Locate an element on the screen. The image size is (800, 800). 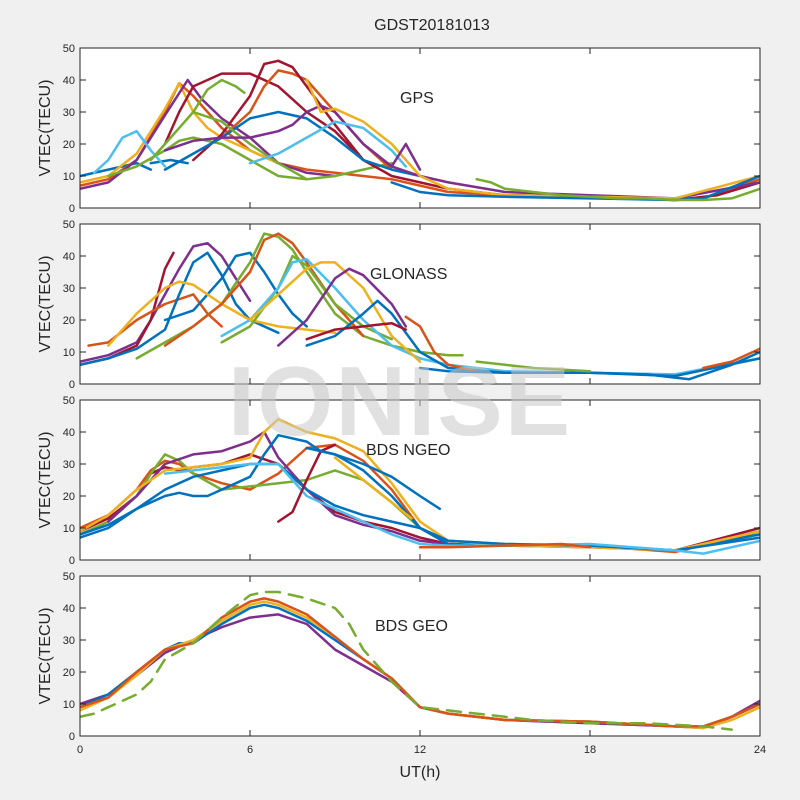
figure-title: GDST20181013 is located at coordinates (432, 25).